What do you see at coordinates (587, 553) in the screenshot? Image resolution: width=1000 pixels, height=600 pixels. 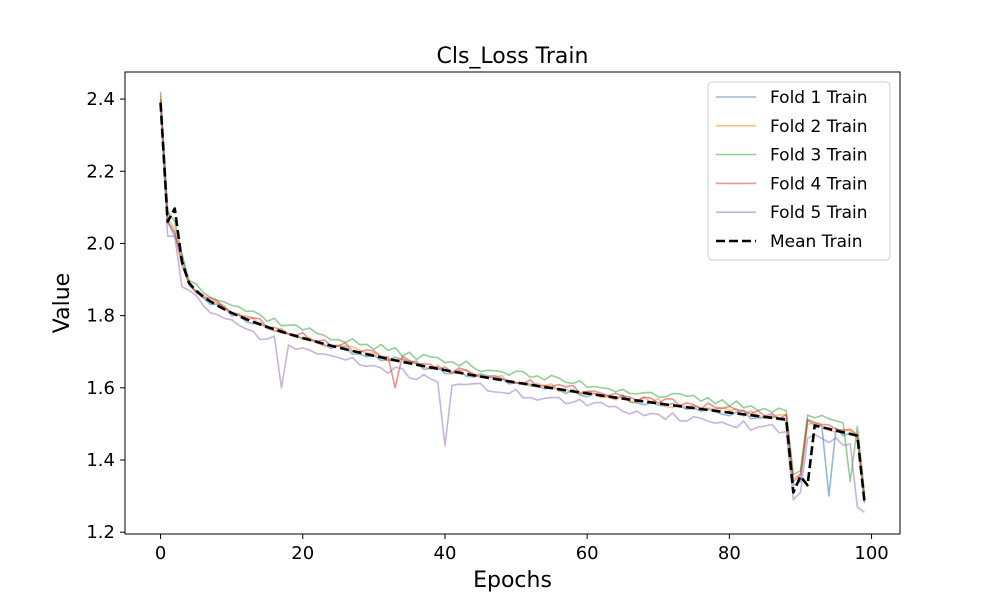 I see `x-tick-label: 60` at bounding box center [587, 553].